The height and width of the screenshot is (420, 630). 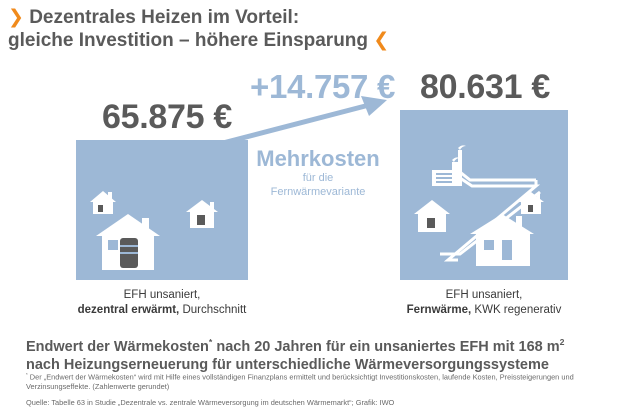 I want to click on district-heating-icon, so click(x=479, y=205).